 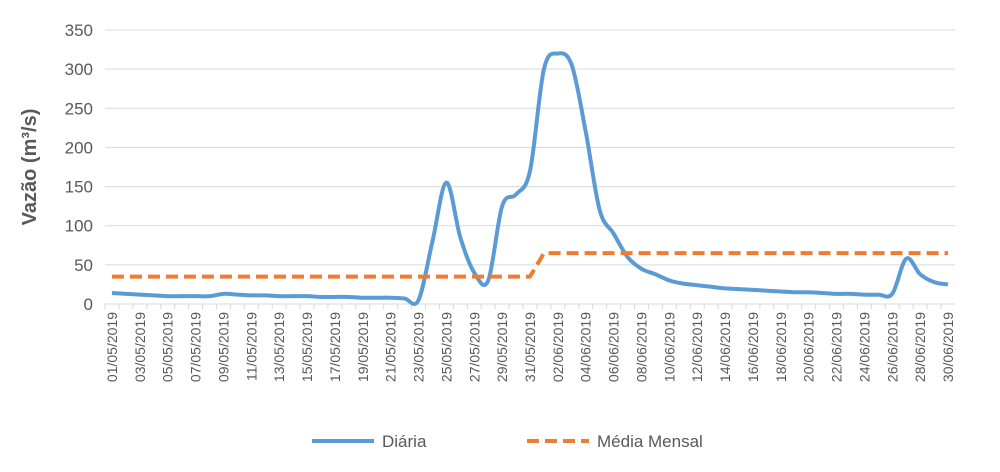 What do you see at coordinates (809, 347) in the screenshot?
I see `x-tick-label: 20/06/2019` at bounding box center [809, 347].